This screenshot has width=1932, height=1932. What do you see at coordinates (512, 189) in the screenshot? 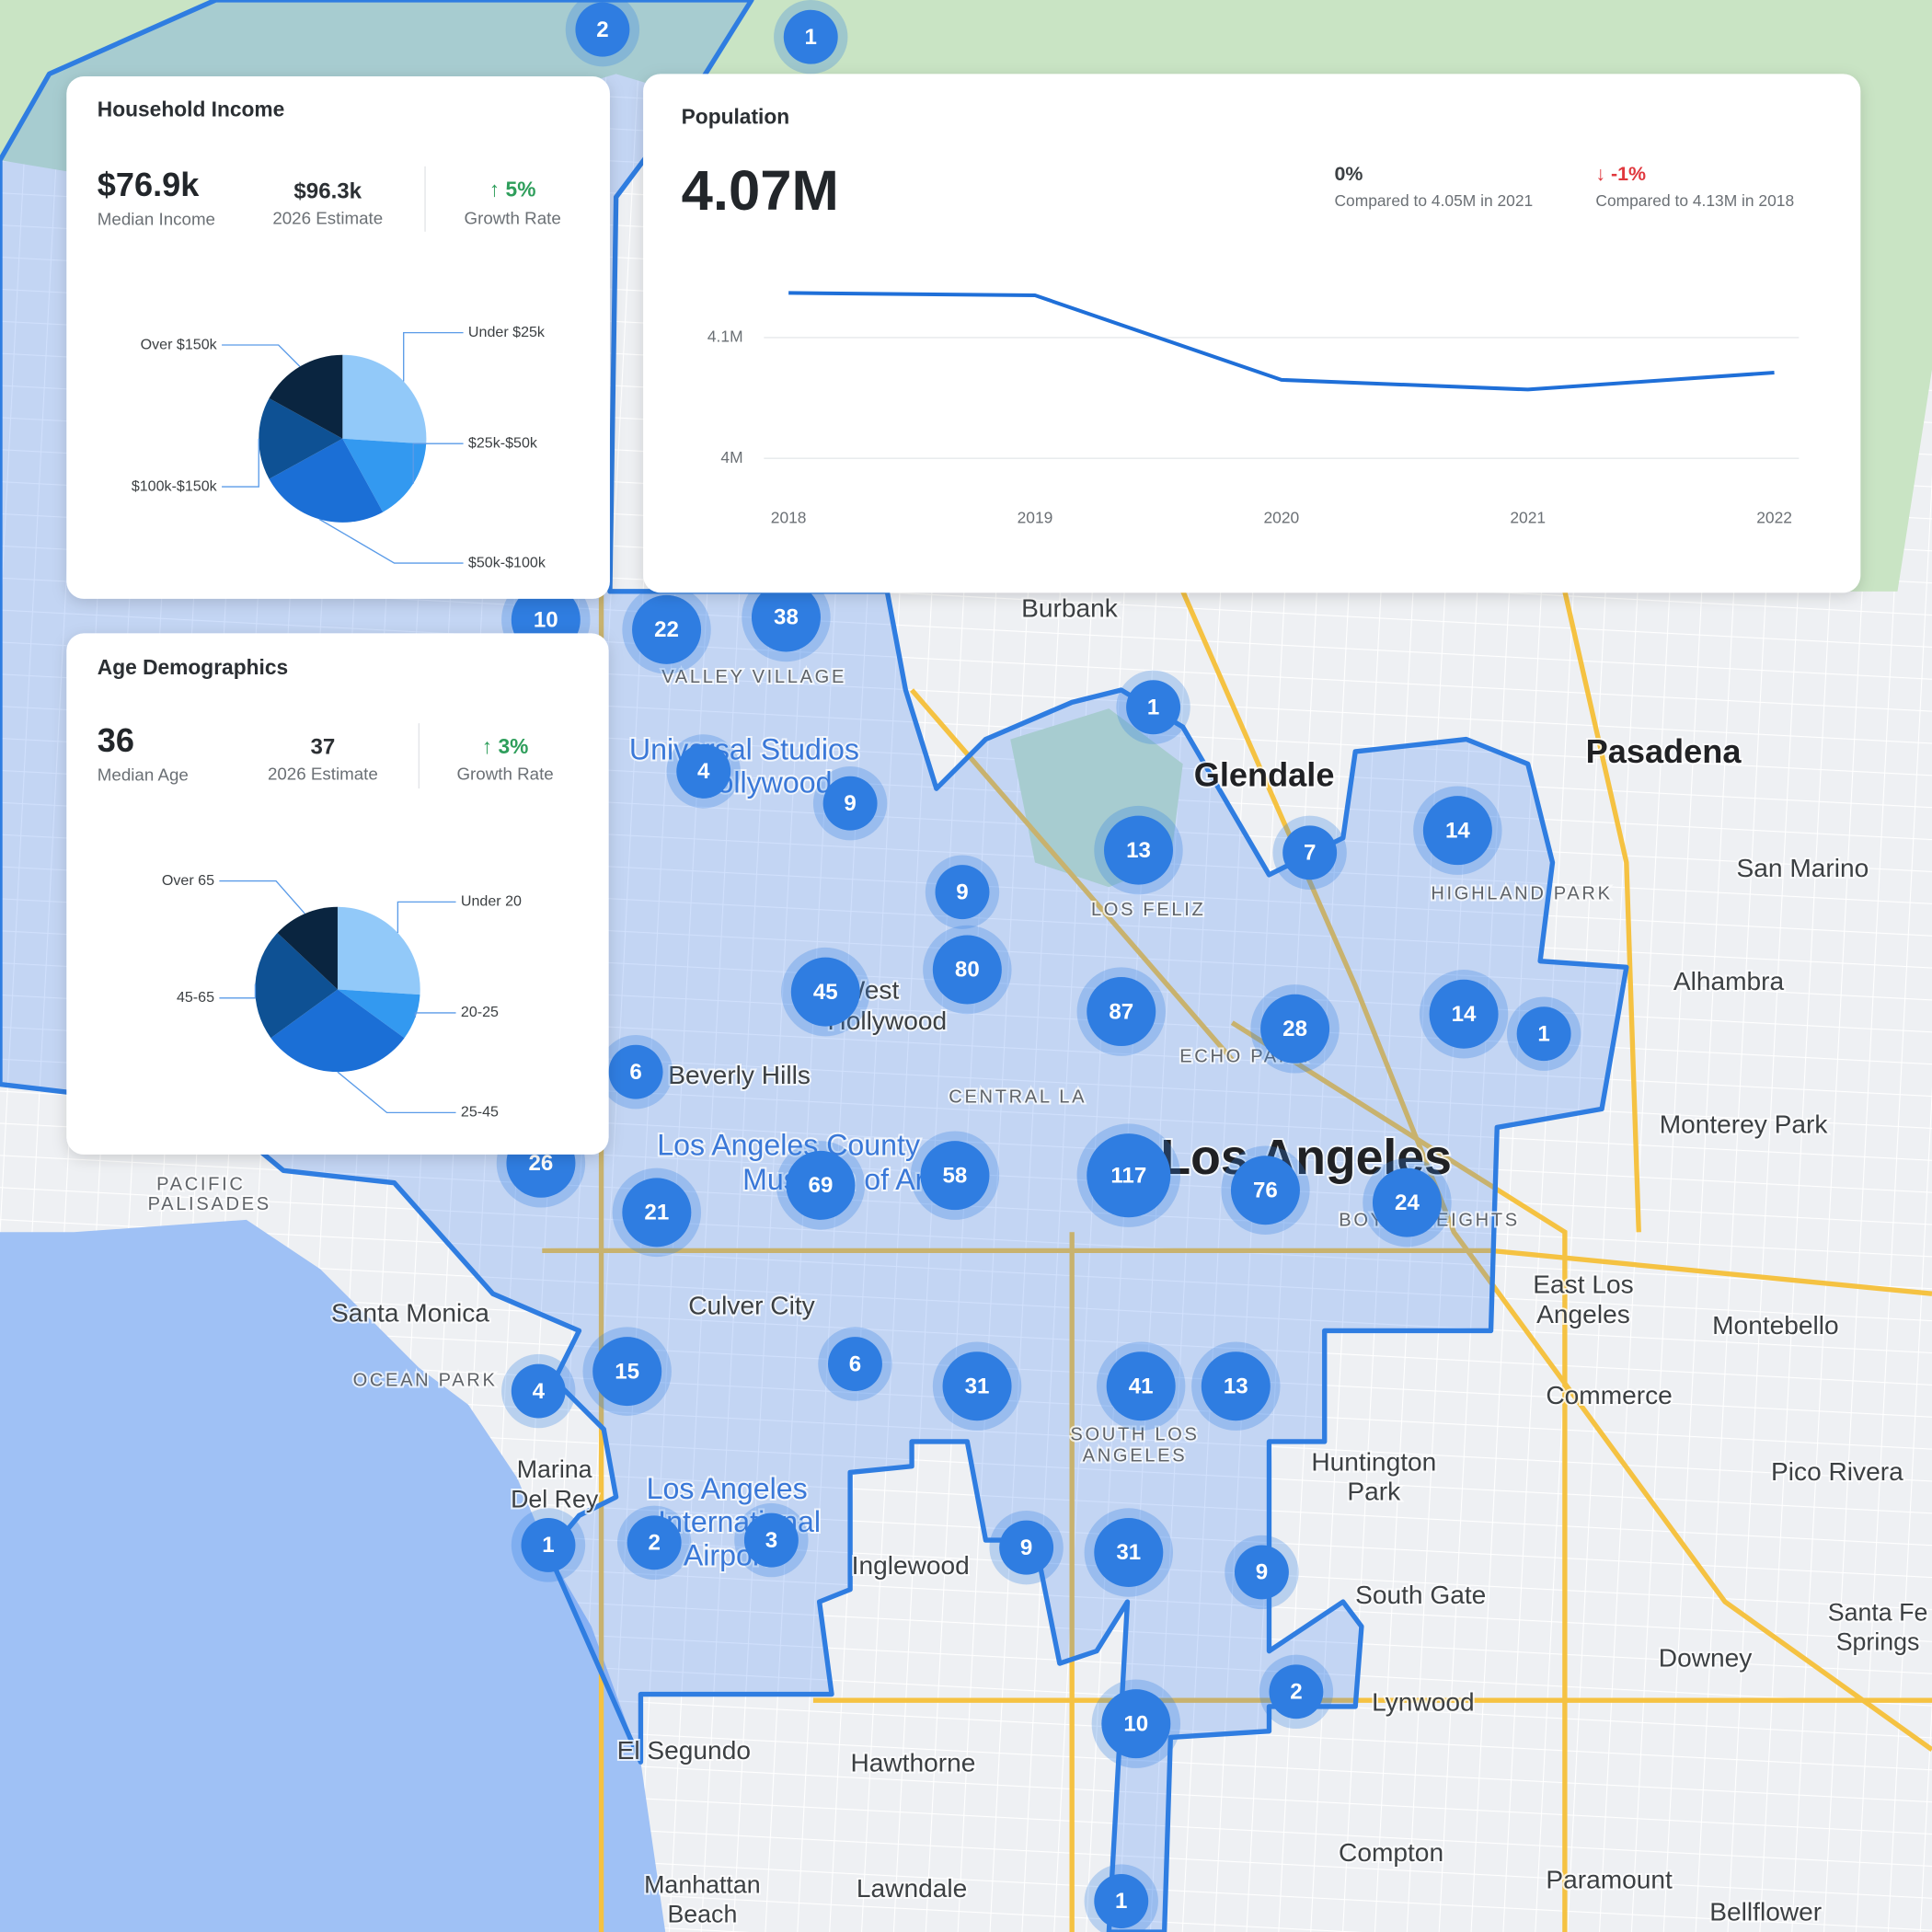
I see `growth-value: ↑ 5%` at bounding box center [512, 189].